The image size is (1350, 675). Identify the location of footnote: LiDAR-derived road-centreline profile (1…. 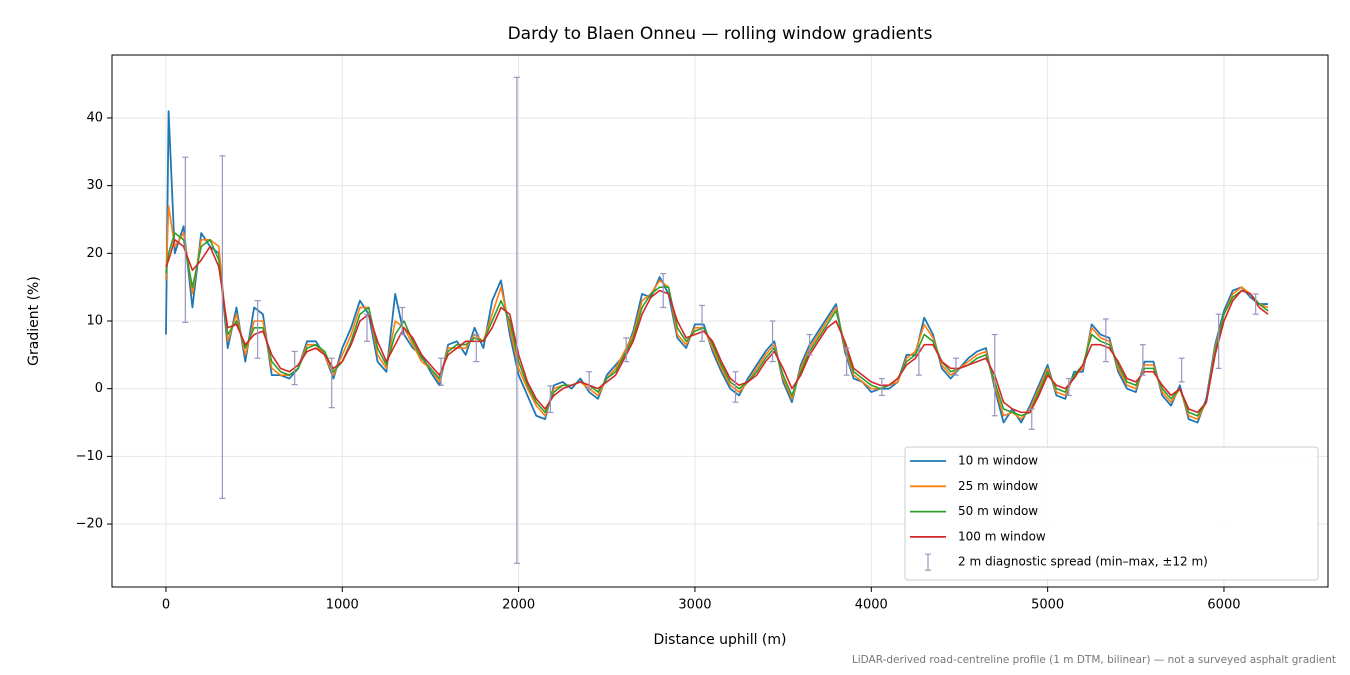
(1094, 660).